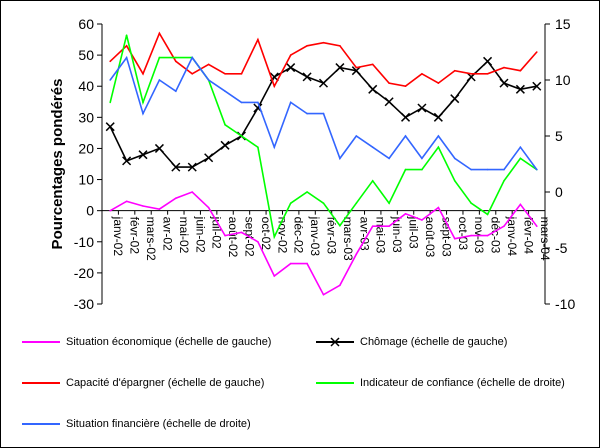 This screenshot has height=448, width=600. What do you see at coordinates (559, 136) in the screenshot?
I see `right-tick-label: 5` at bounding box center [559, 136].